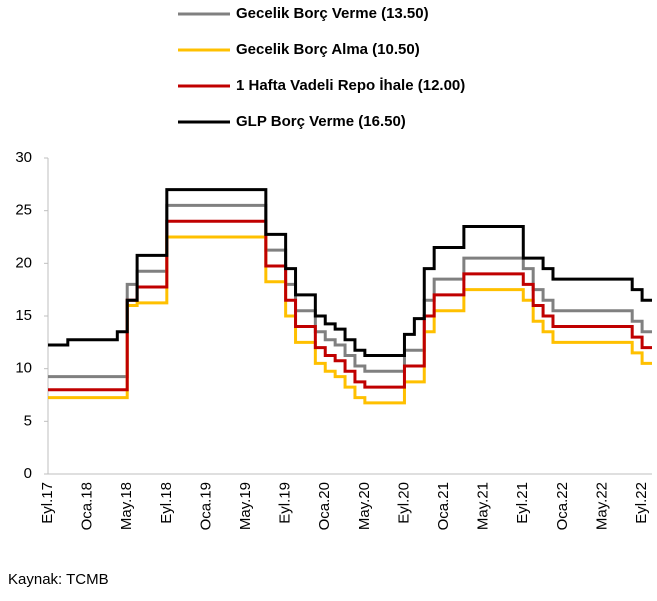 The height and width of the screenshot is (601, 657). I want to click on x-tick-label: May.22, so click(601, 506).